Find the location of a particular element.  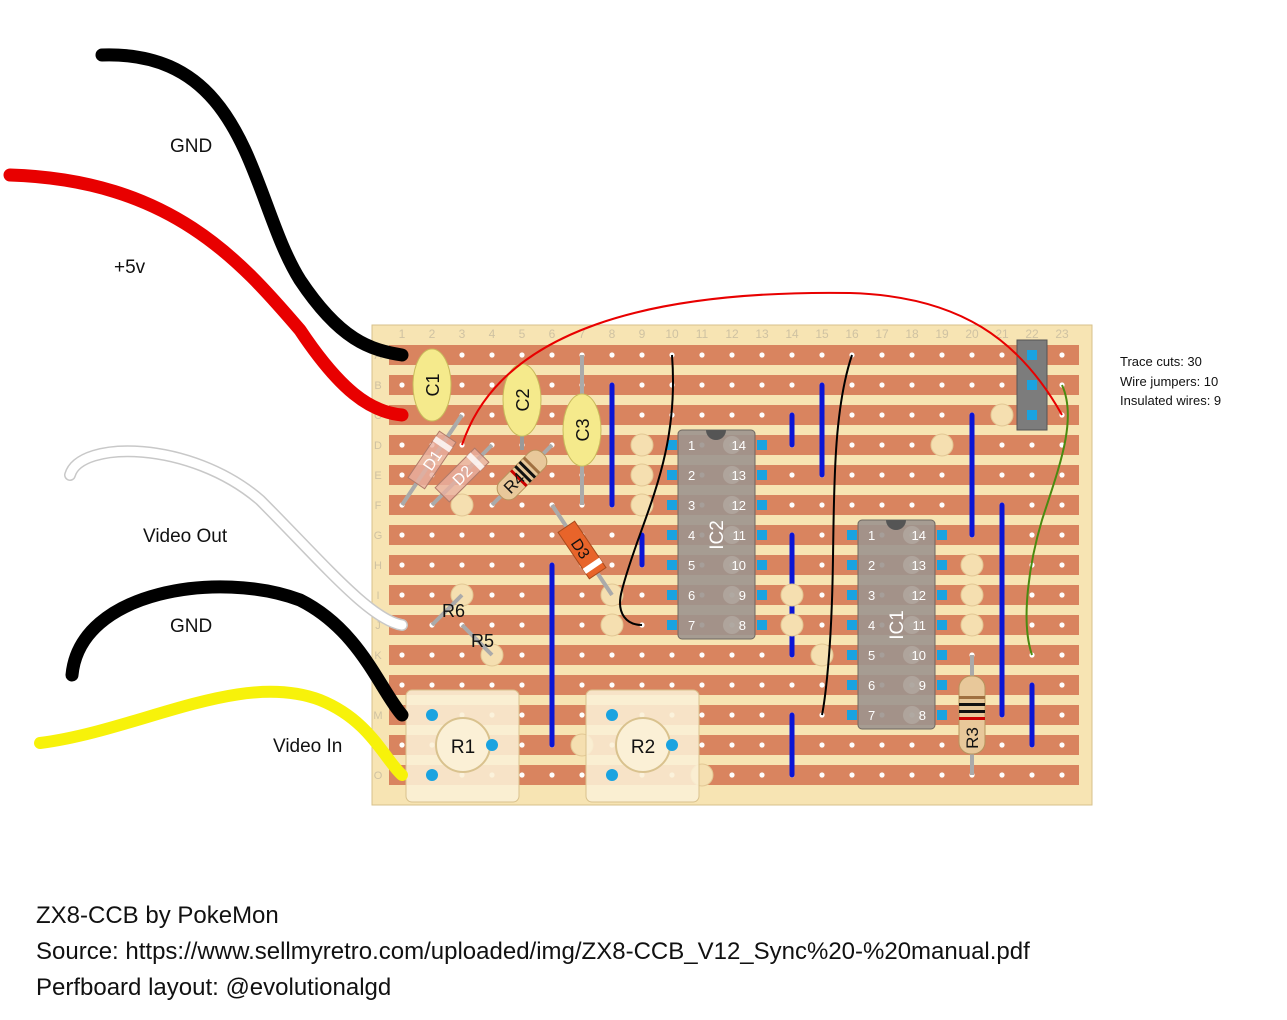

ic-pin-number: 13 is located at coordinates (739, 475).